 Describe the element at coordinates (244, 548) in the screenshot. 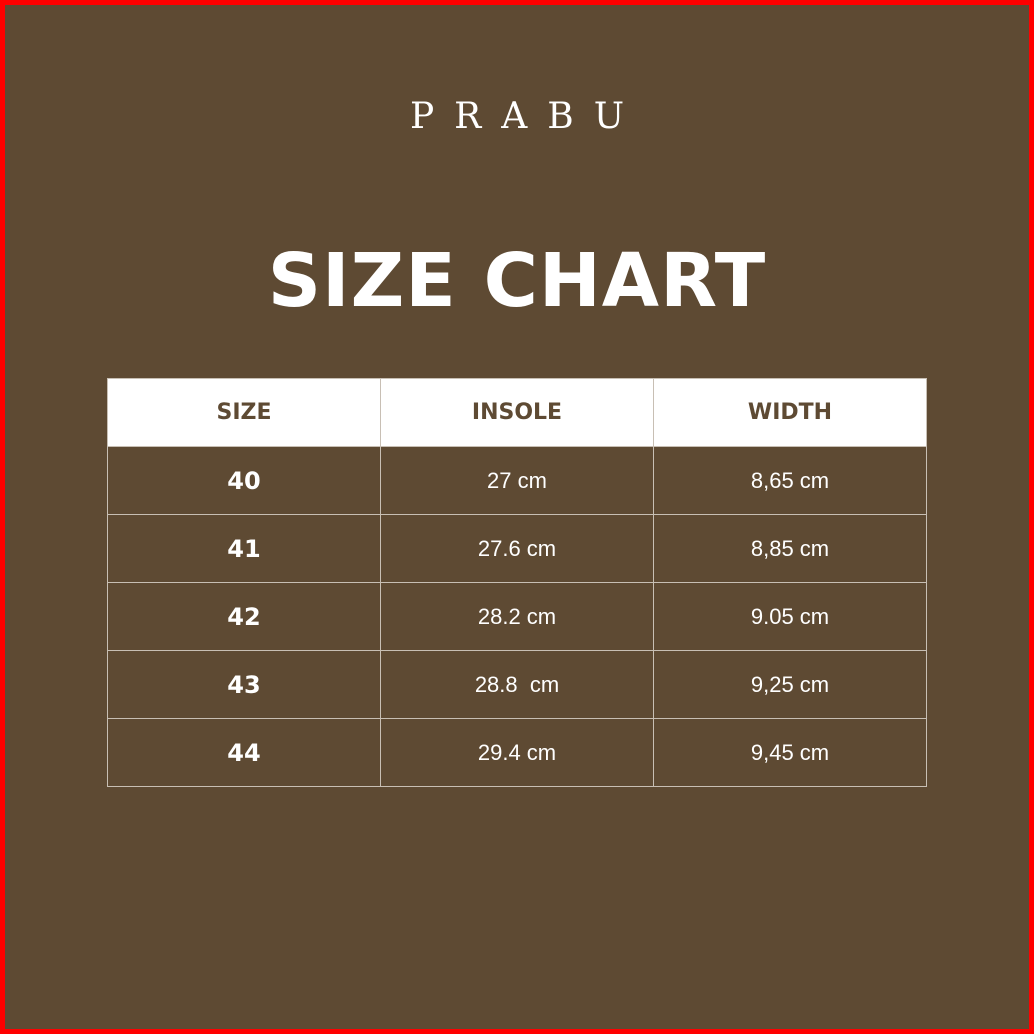

I see `cell-size: 41` at that location.